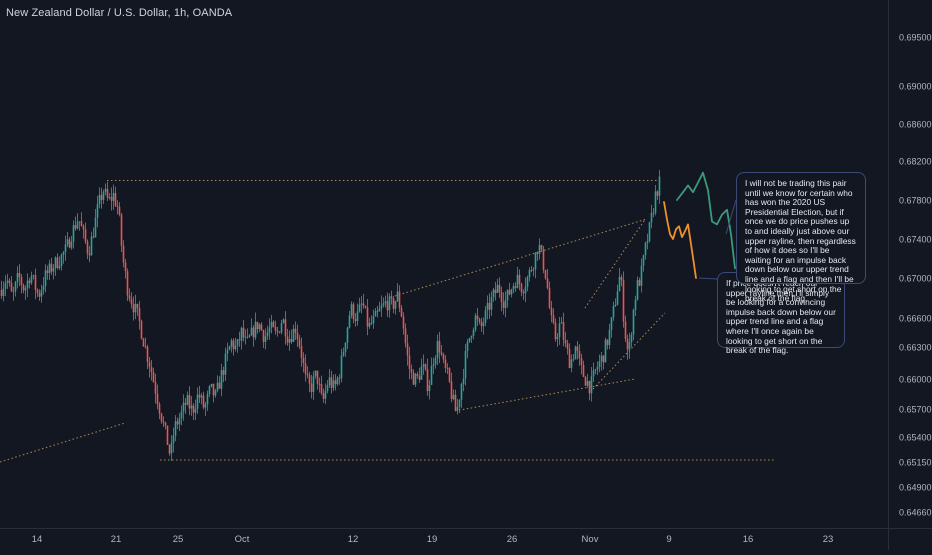 This screenshot has width=932, height=555. What do you see at coordinates (915, 438) in the screenshot?
I see `y-tick-label: 0.65400` at bounding box center [915, 438].